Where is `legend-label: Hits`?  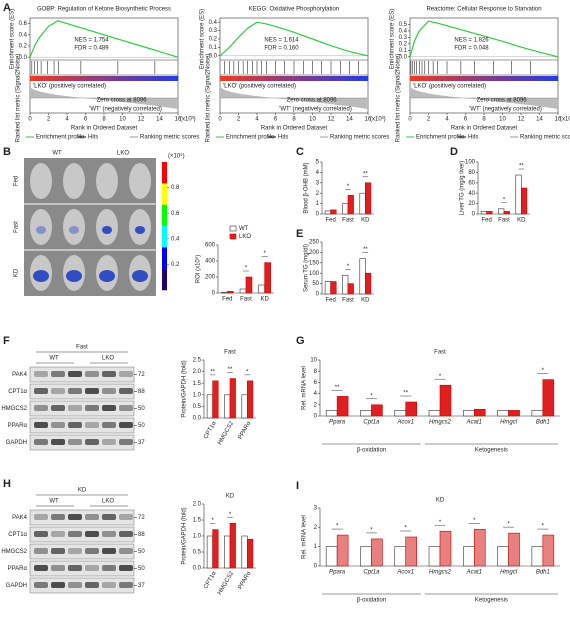 legend-label: Hits is located at coordinates (473, 138).